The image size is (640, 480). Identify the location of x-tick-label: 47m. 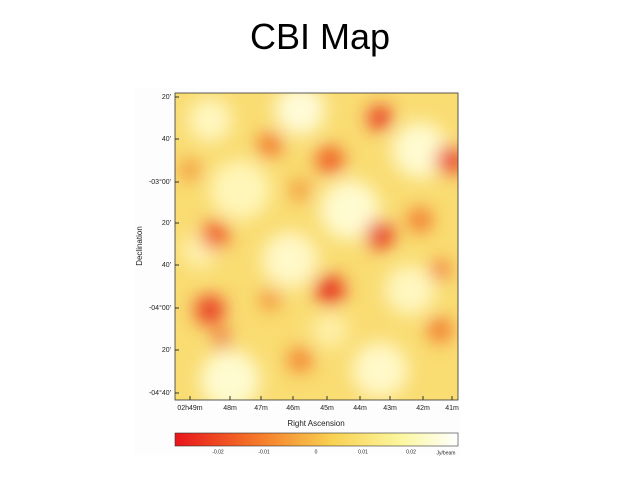
(261, 408).